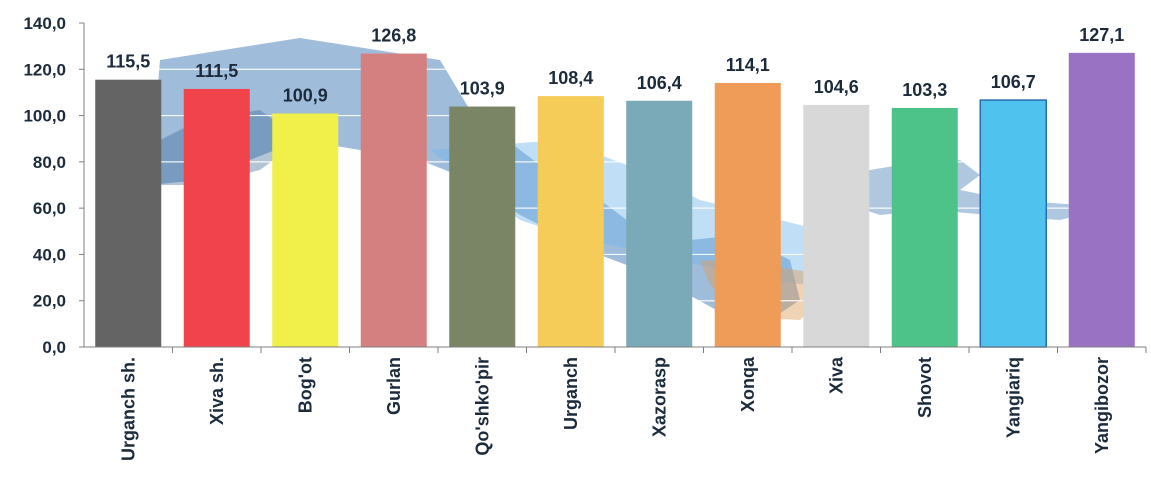  I want to click on y-tick-label: 120,0, so click(44, 69).